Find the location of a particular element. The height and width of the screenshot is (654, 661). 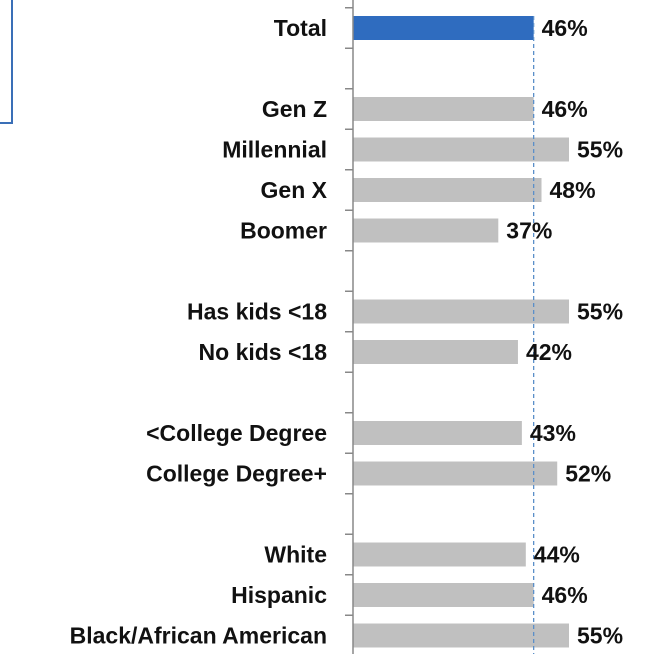

bar-boomer is located at coordinates (426, 230).